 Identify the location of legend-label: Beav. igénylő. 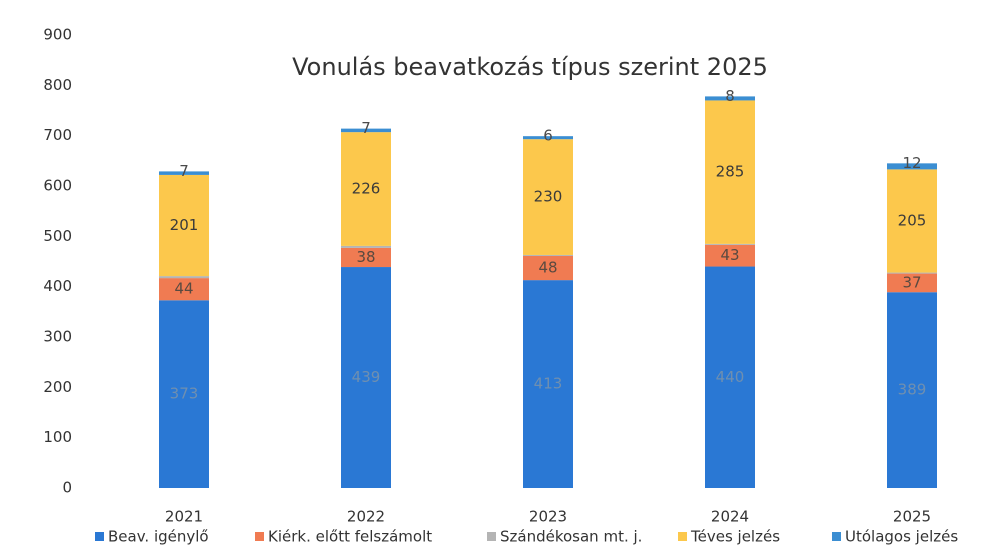
(158, 537).